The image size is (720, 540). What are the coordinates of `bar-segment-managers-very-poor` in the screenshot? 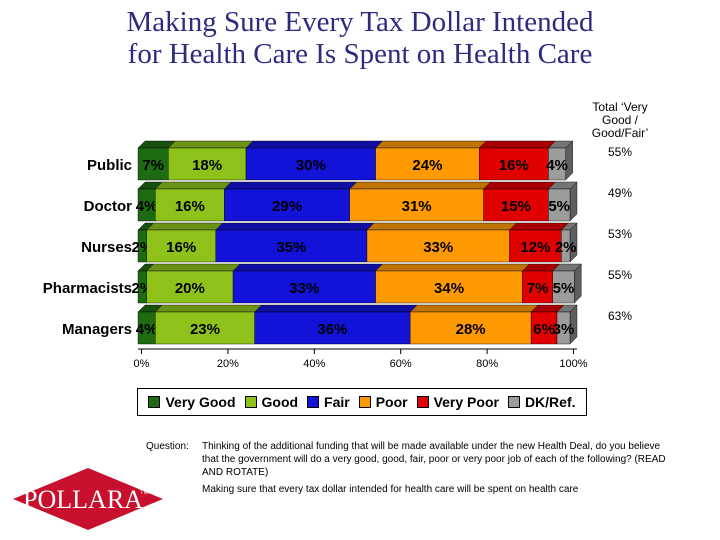 It's located at (547, 324).